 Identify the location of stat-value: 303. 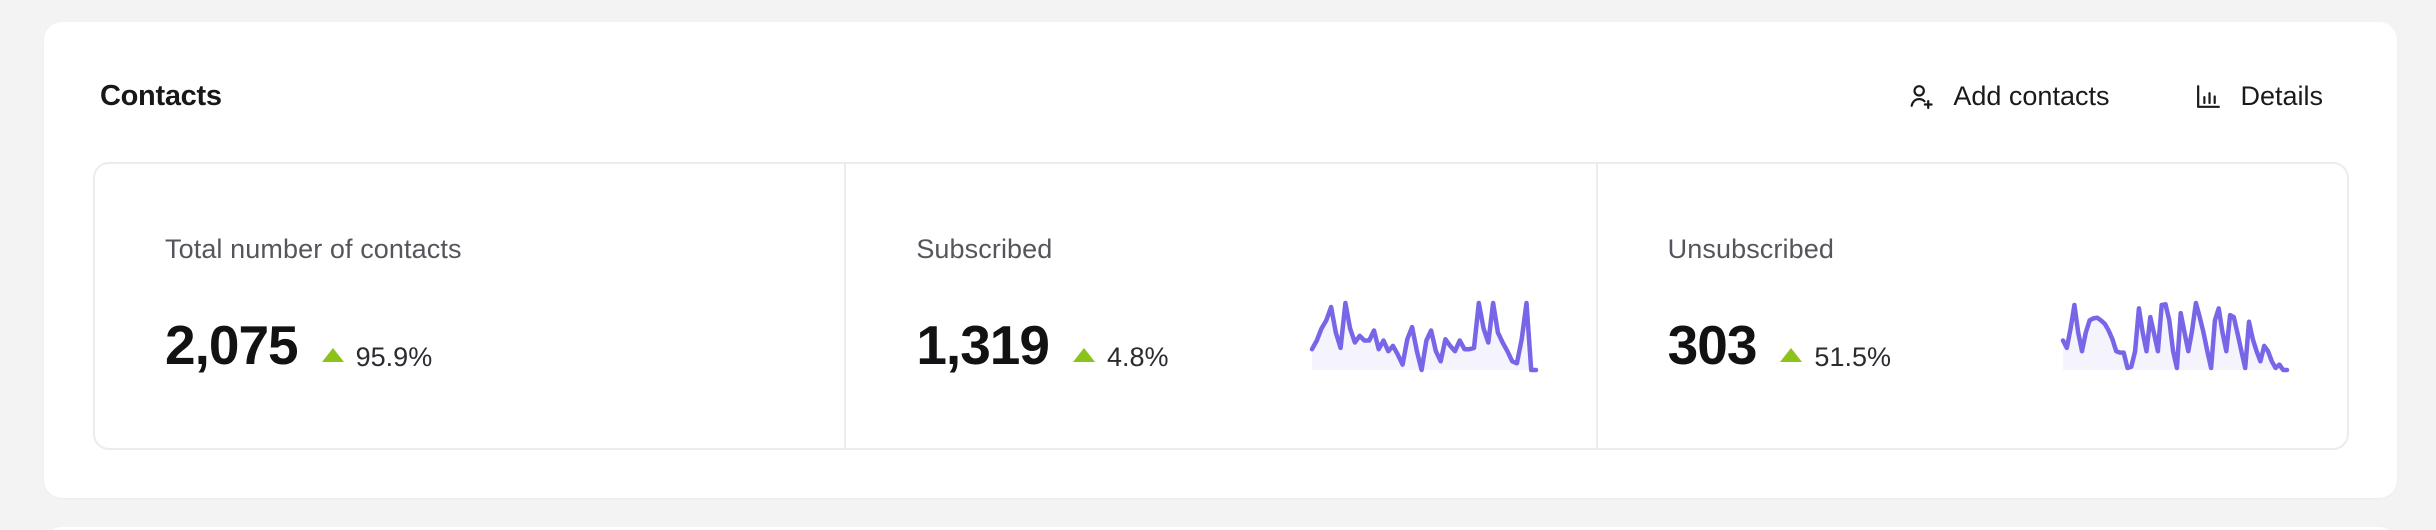
(1712, 345).